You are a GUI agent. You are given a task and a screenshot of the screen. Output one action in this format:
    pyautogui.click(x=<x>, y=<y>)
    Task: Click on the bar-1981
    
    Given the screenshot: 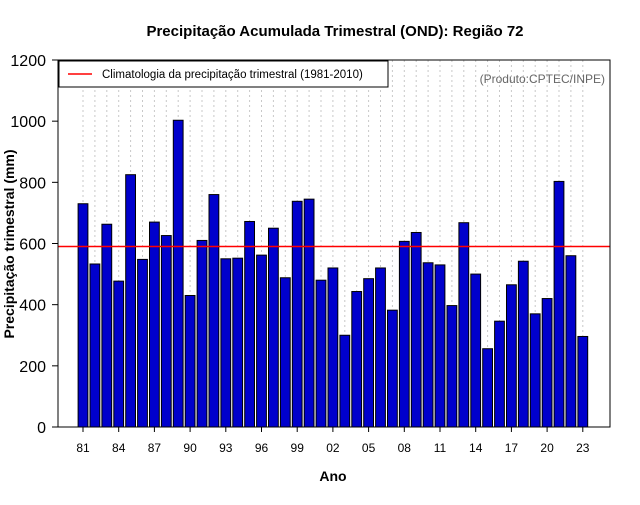 What is the action you would take?
    pyautogui.click(x=83, y=315)
    